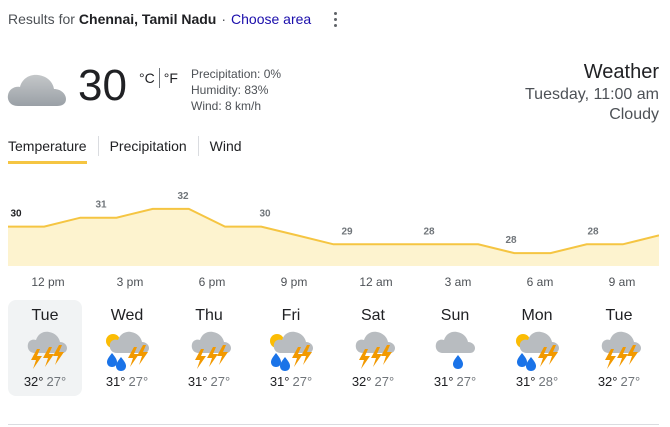  Describe the element at coordinates (537, 382) in the screenshot. I see `day-temperatures: 31° 28°` at that location.